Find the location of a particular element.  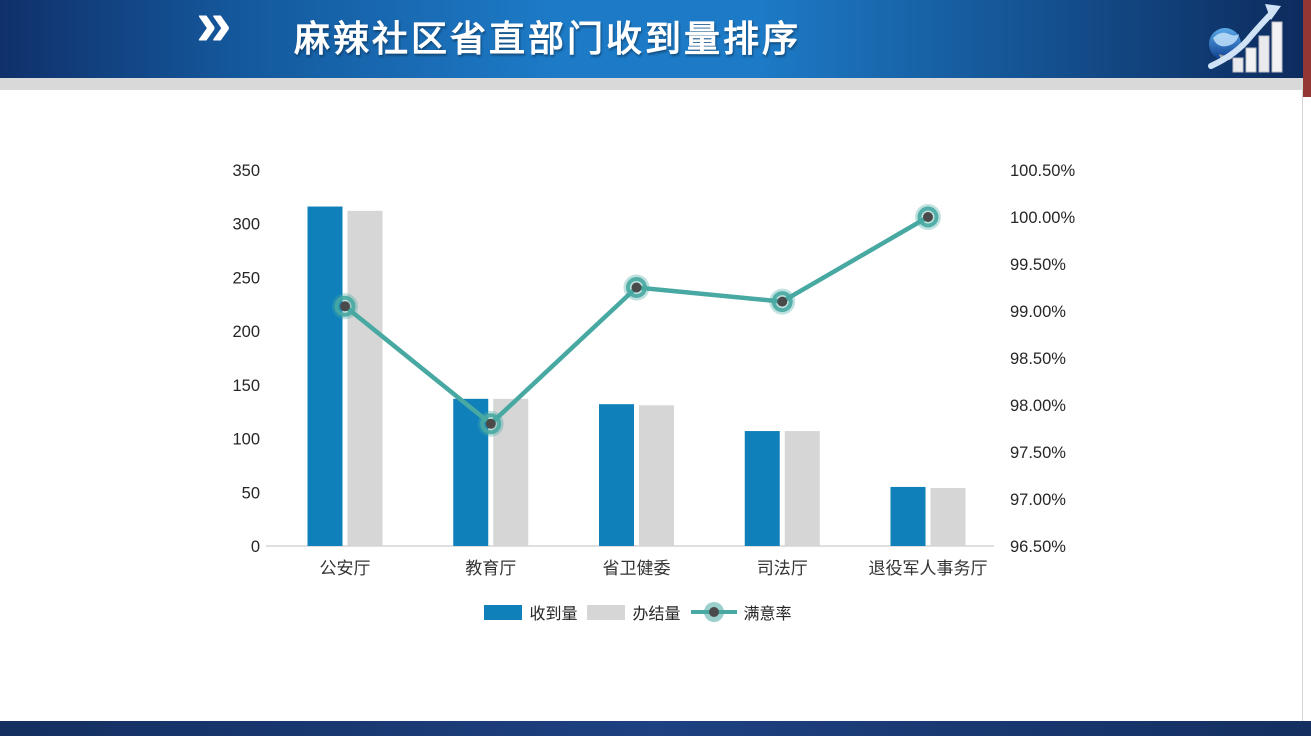

svg-text: 250 is located at coordinates (246, 278).